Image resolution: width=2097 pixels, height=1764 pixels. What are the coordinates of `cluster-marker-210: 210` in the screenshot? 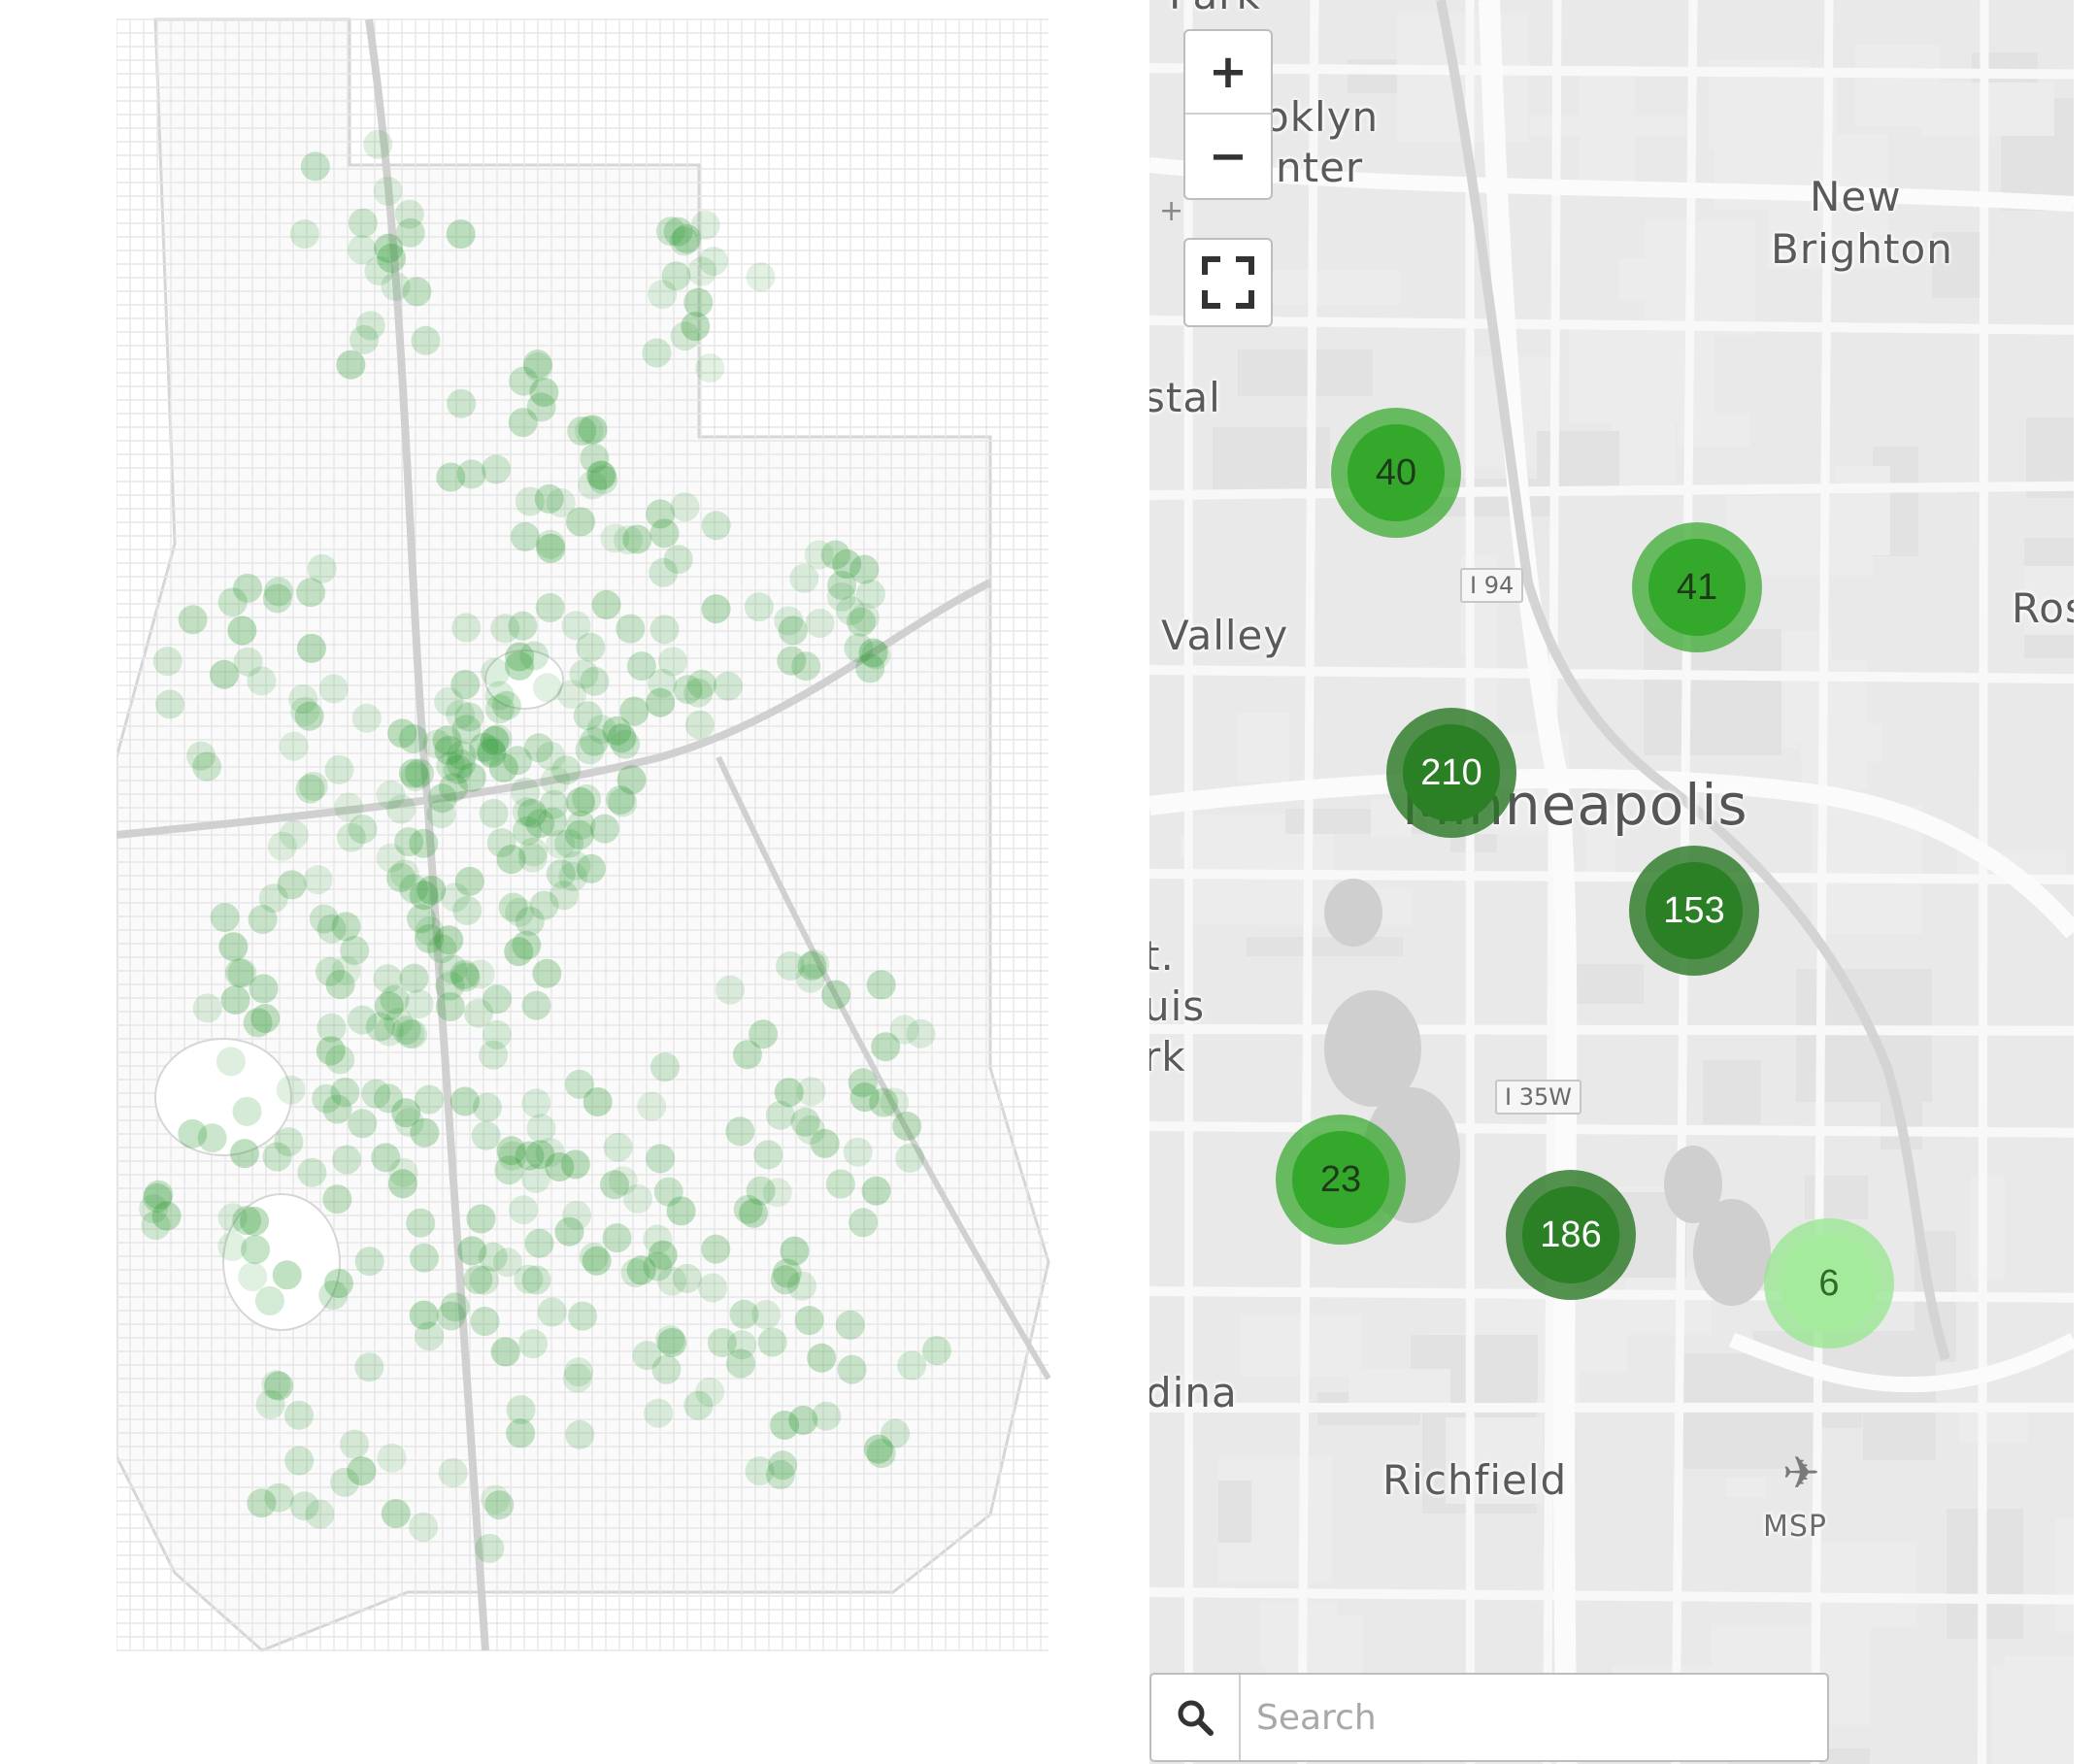 It's located at (1451, 773).